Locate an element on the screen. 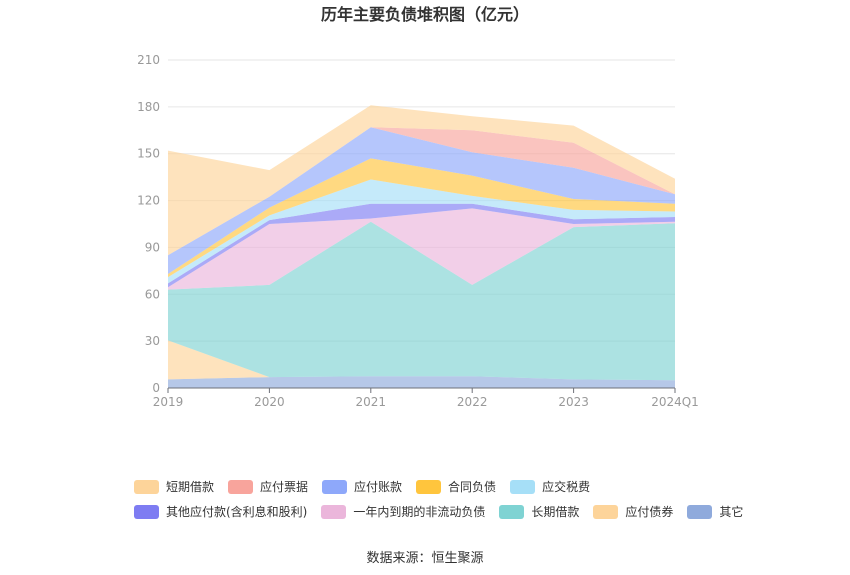  y-tick-label: 0 is located at coordinates (156, 388).